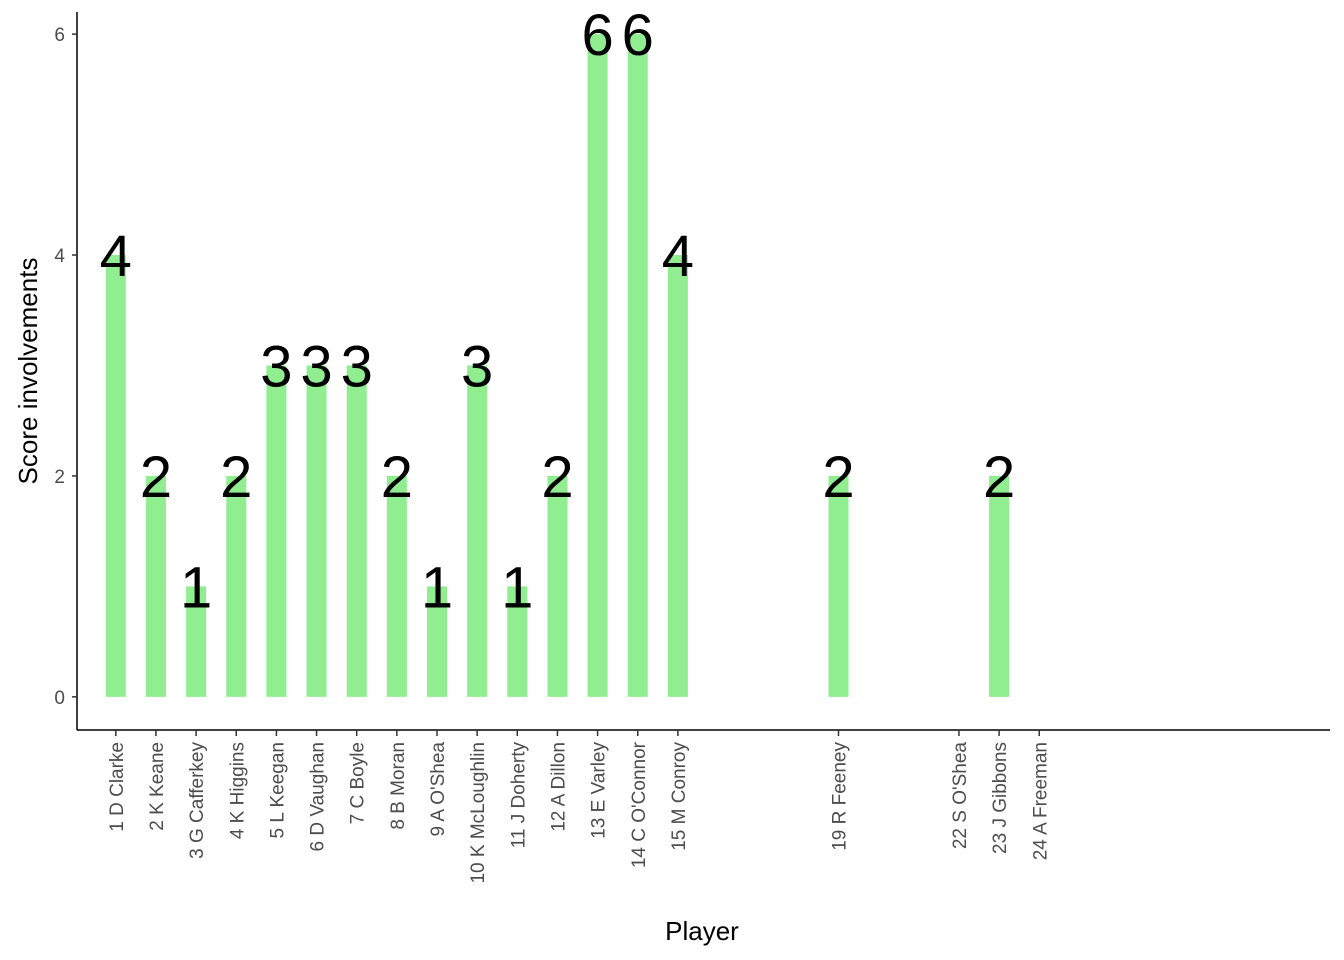 The image size is (1344, 960). Describe the element at coordinates (1040, 801) in the screenshot. I see `x-tick-label-24-a-freeman: 24 A Freeman` at that location.